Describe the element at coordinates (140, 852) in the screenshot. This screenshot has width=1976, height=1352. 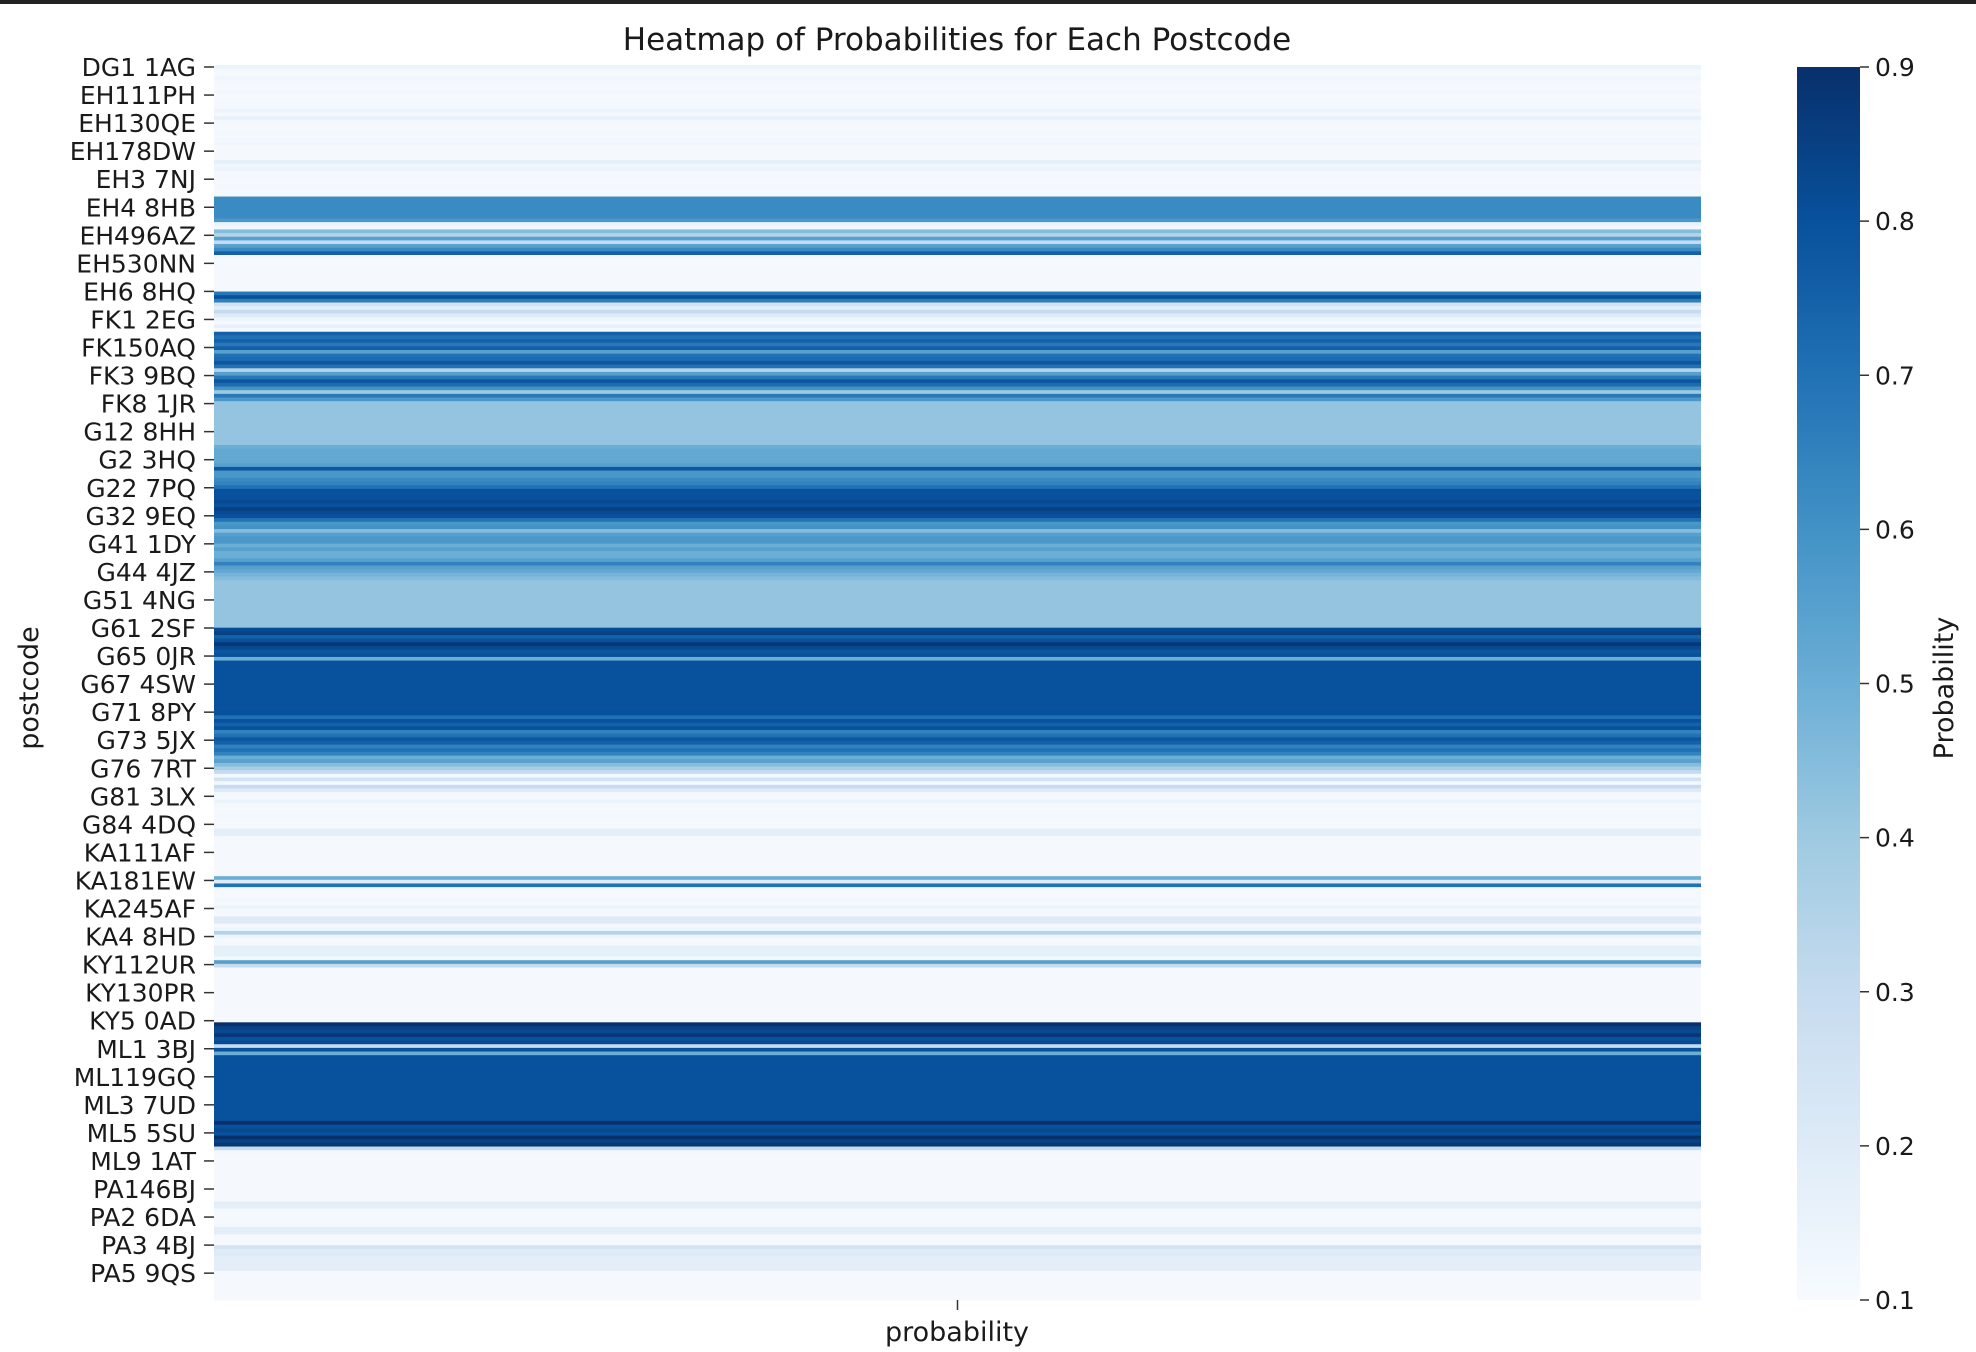
I see `y-tick-label: KA111AF` at that location.